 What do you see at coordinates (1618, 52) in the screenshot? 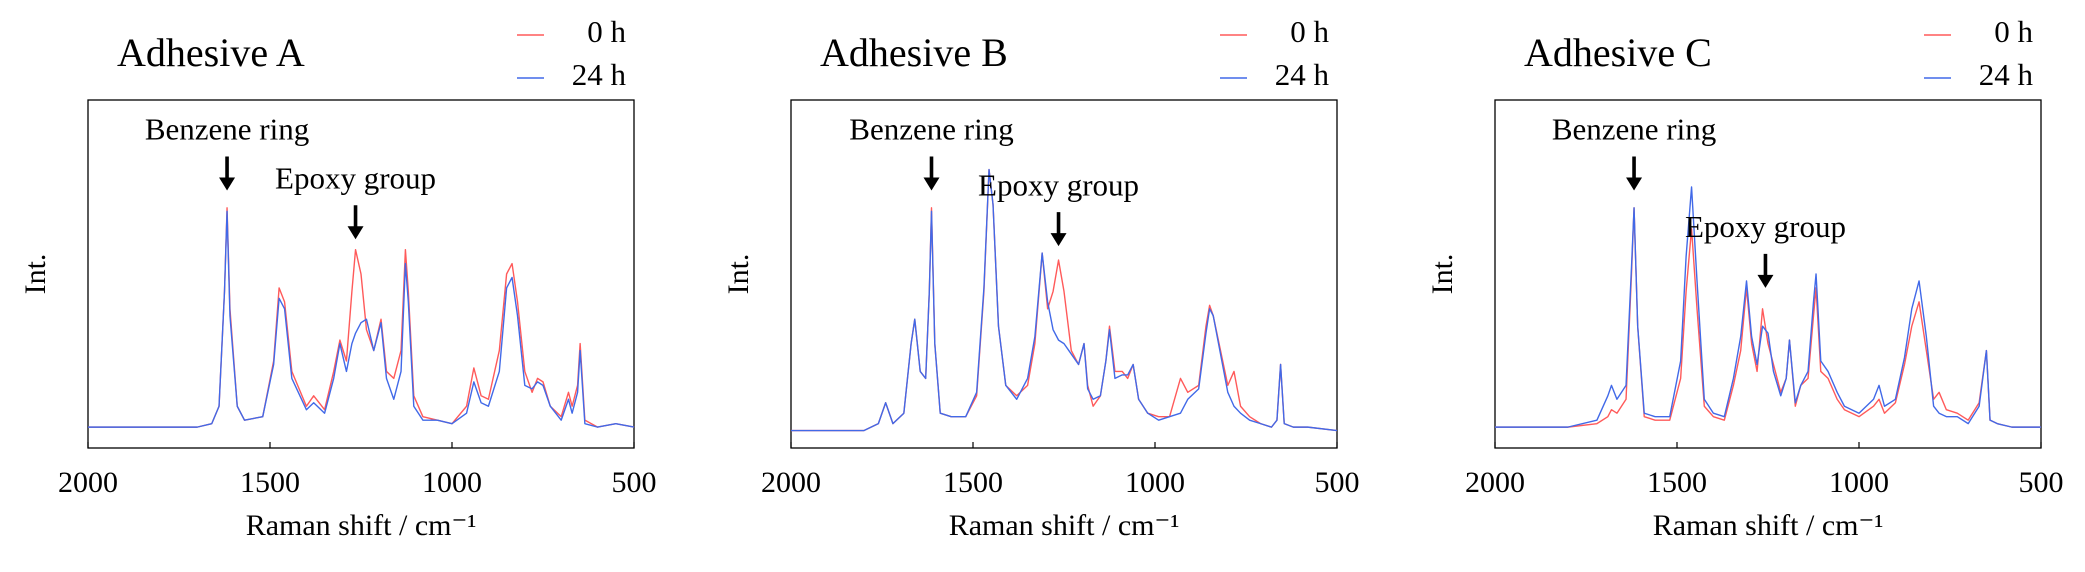
I see `chart-title: Adhesive C` at bounding box center [1618, 52].